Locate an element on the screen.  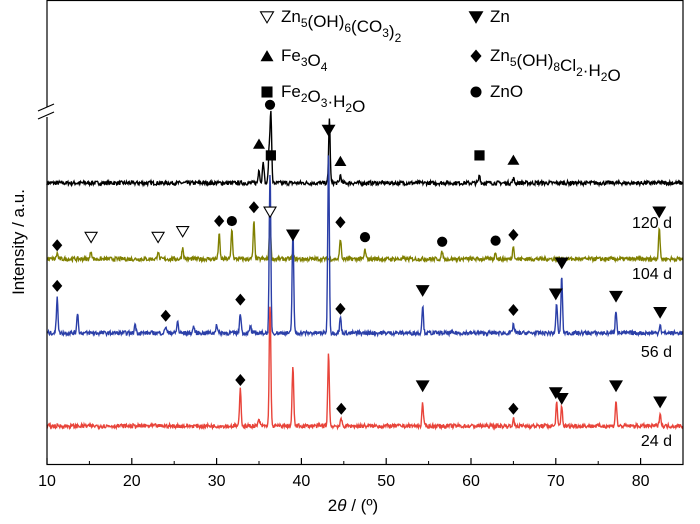
series-label: 56 d is located at coordinates (656, 352).